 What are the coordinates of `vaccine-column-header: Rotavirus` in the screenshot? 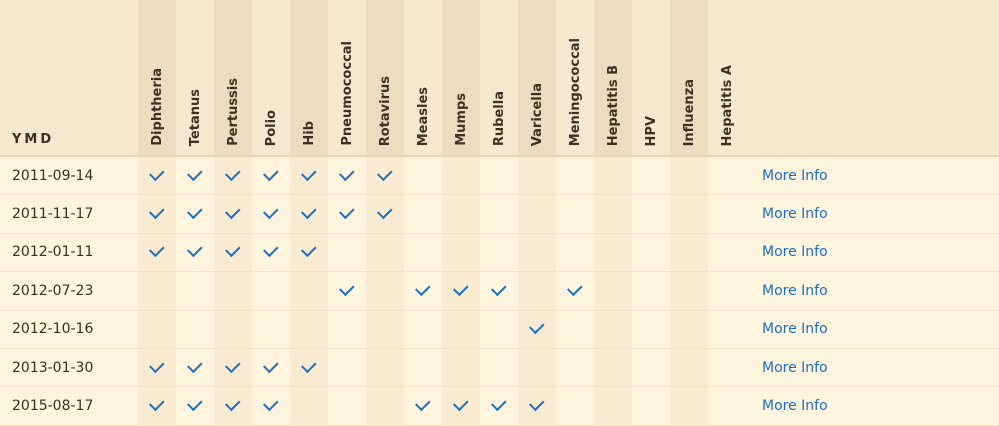 It's located at (385, 78).